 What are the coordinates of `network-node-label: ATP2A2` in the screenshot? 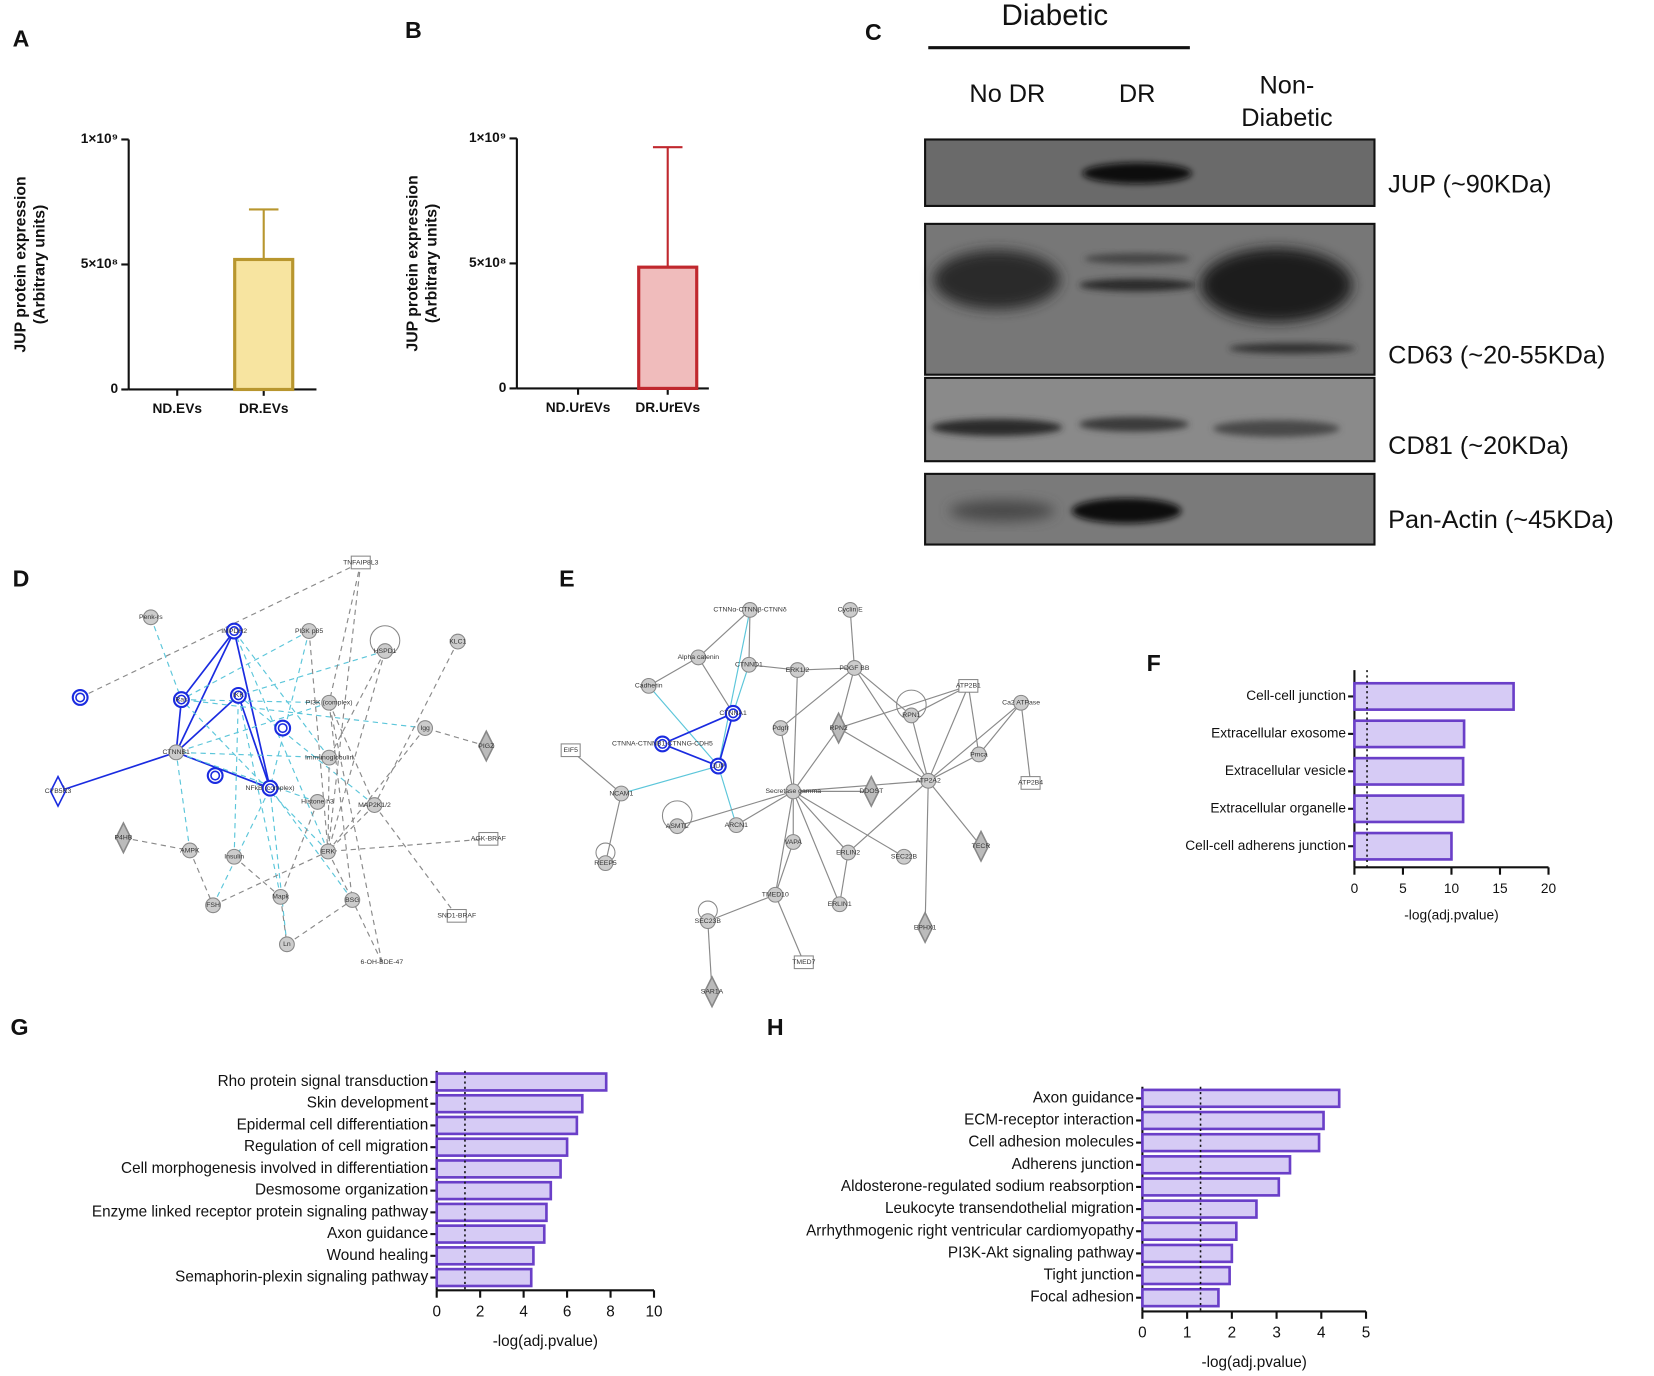 It's located at (928, 781).